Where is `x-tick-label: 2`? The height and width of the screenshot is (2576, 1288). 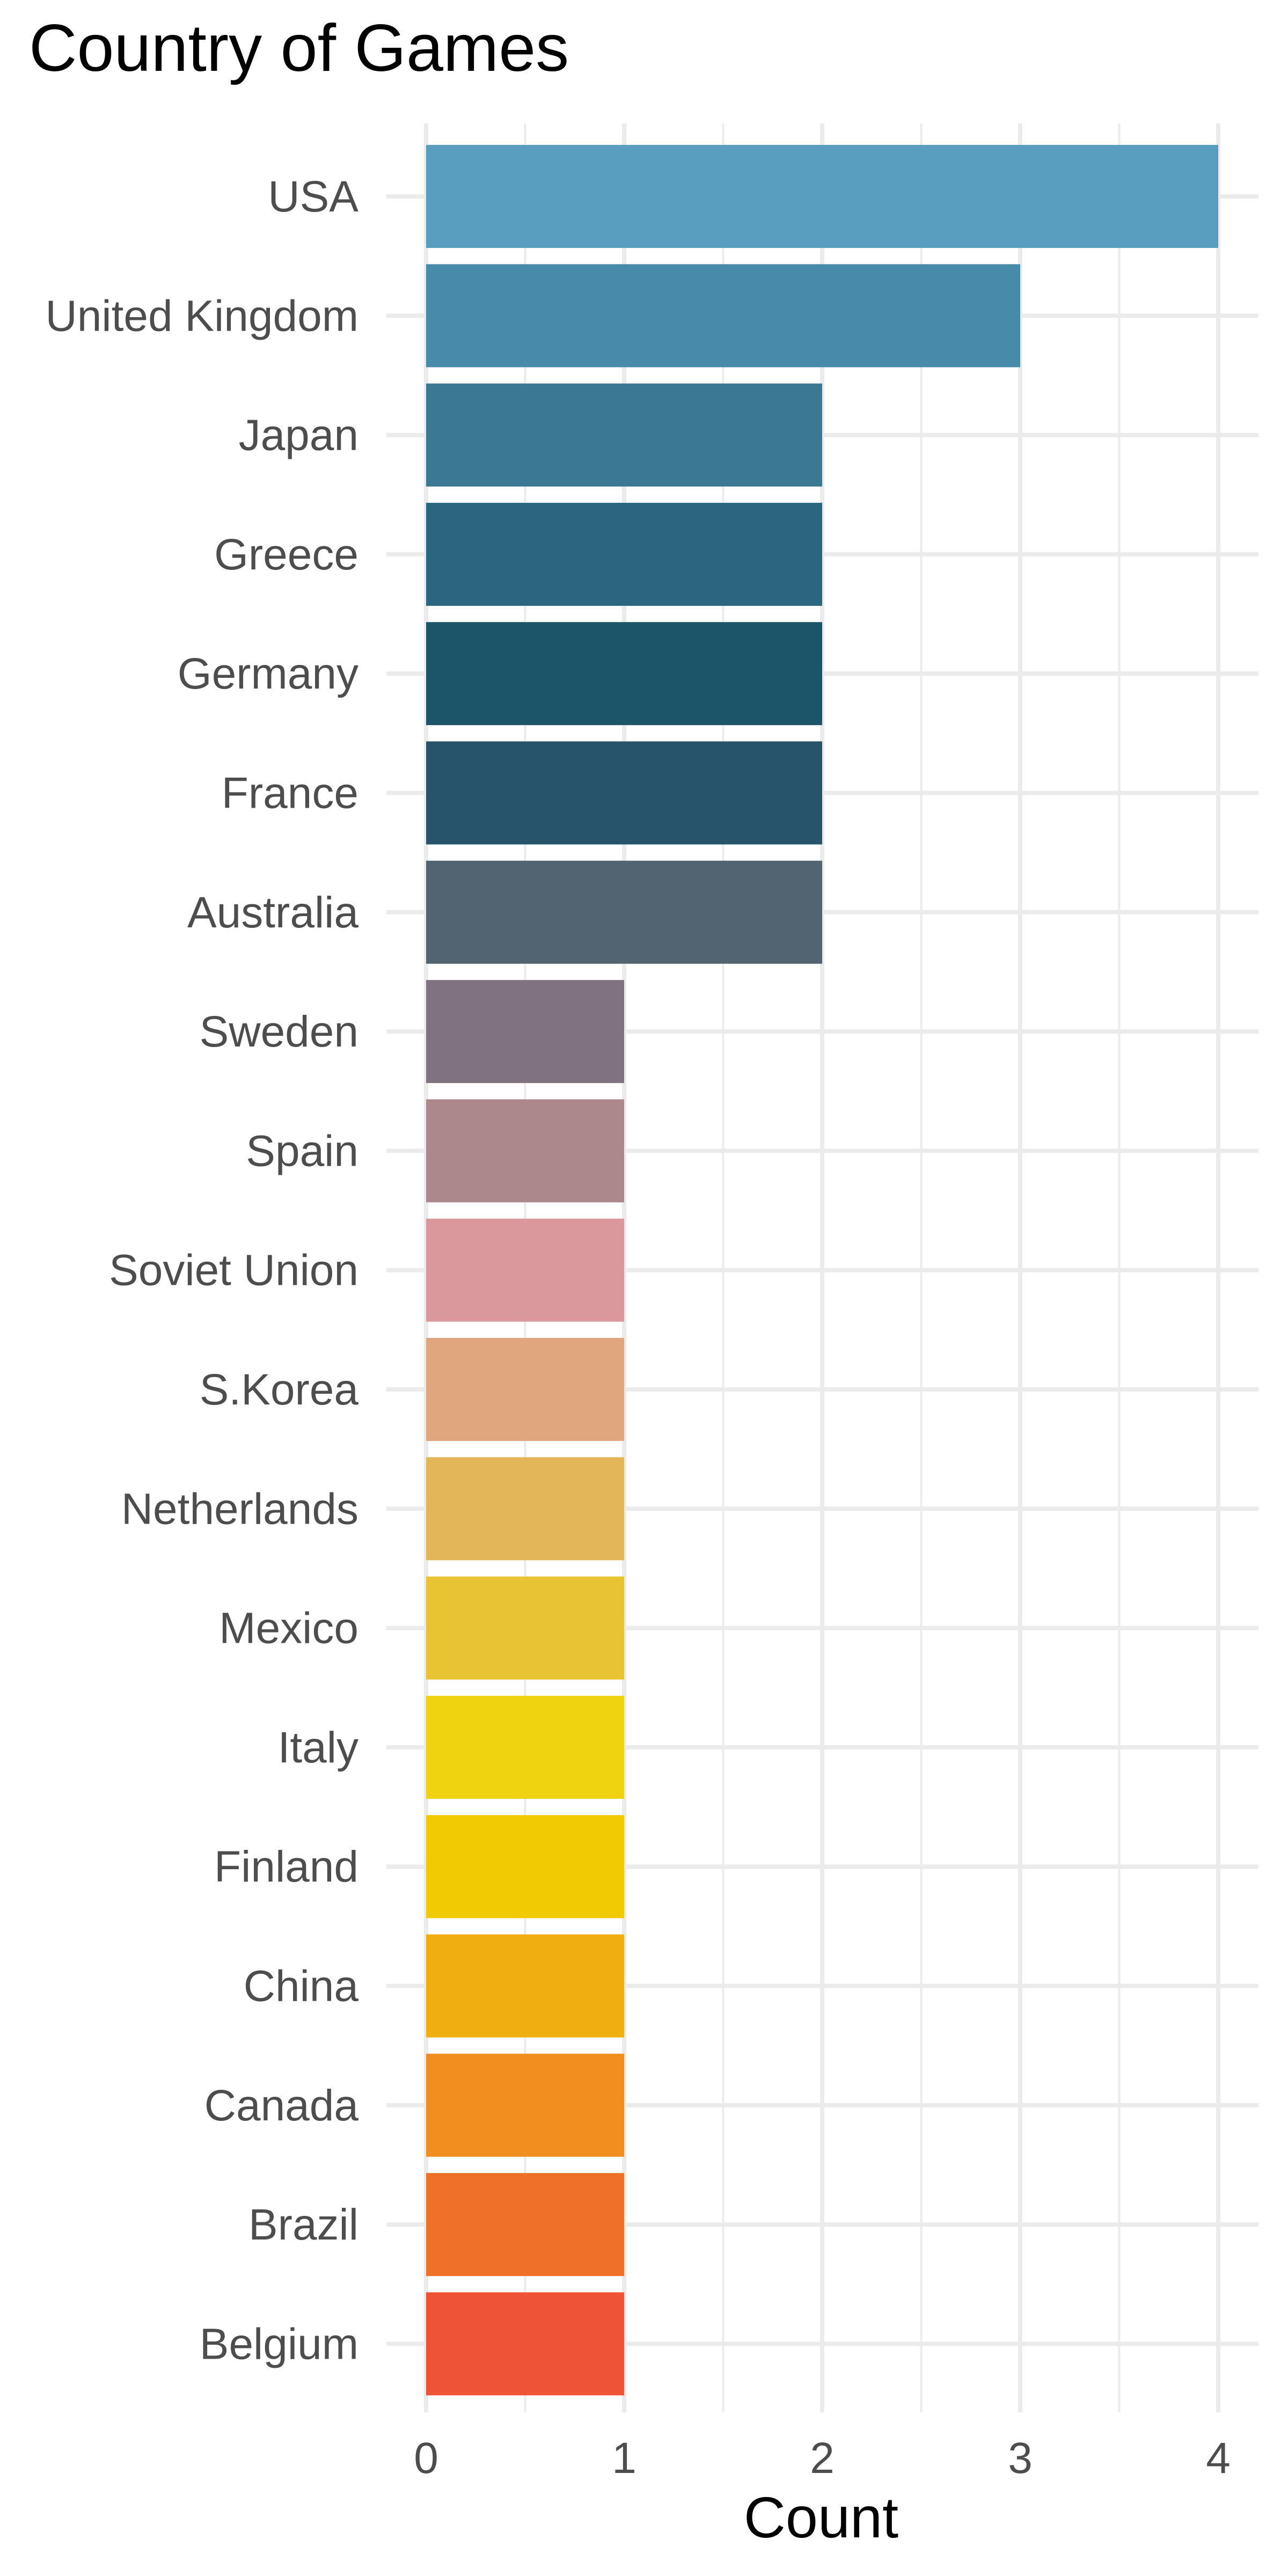 x-tick-label: 2 is located at coordinates (822, 2458).